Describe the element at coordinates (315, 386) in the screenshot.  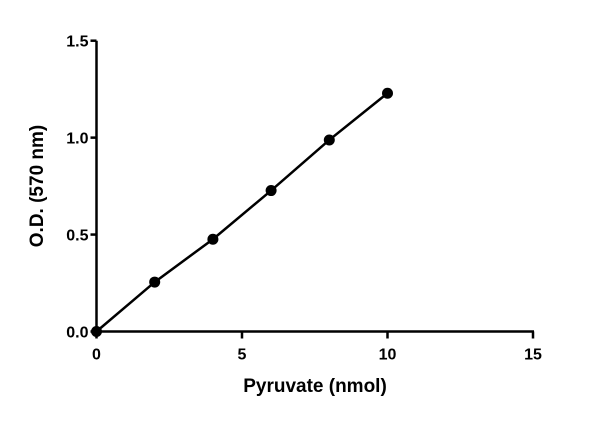
I see `x-axis-label: Pyruvate (nmol)` at that location.